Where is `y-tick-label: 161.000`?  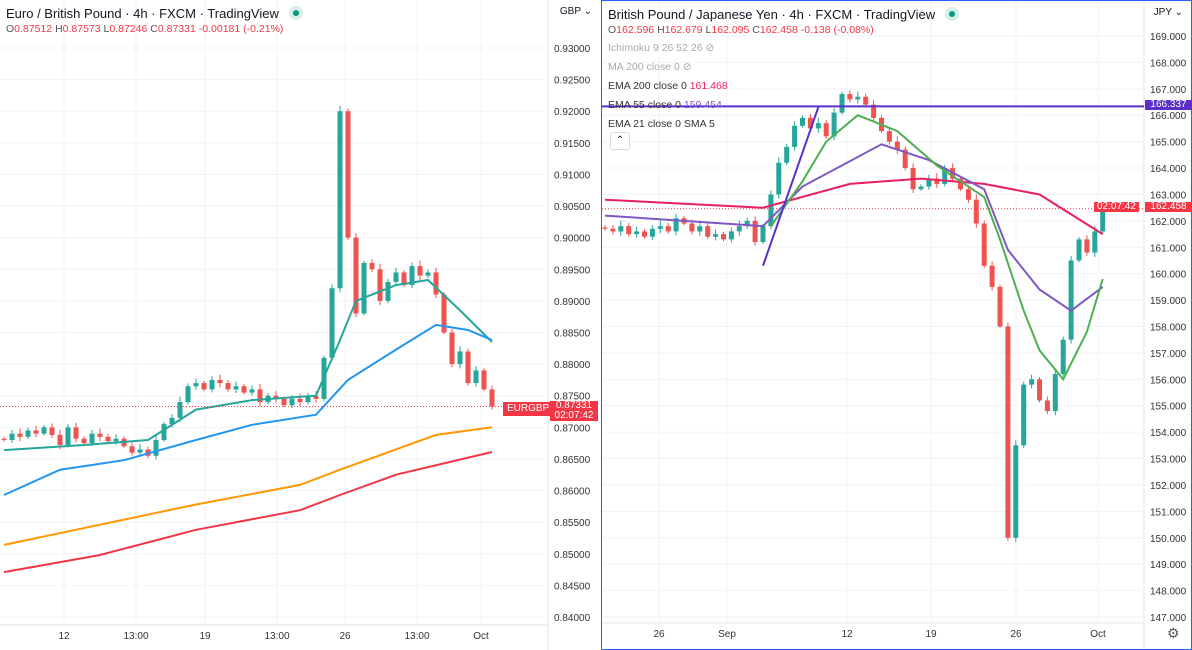
y-tick-label: 161.000 is located at coordinates (1168, 248).